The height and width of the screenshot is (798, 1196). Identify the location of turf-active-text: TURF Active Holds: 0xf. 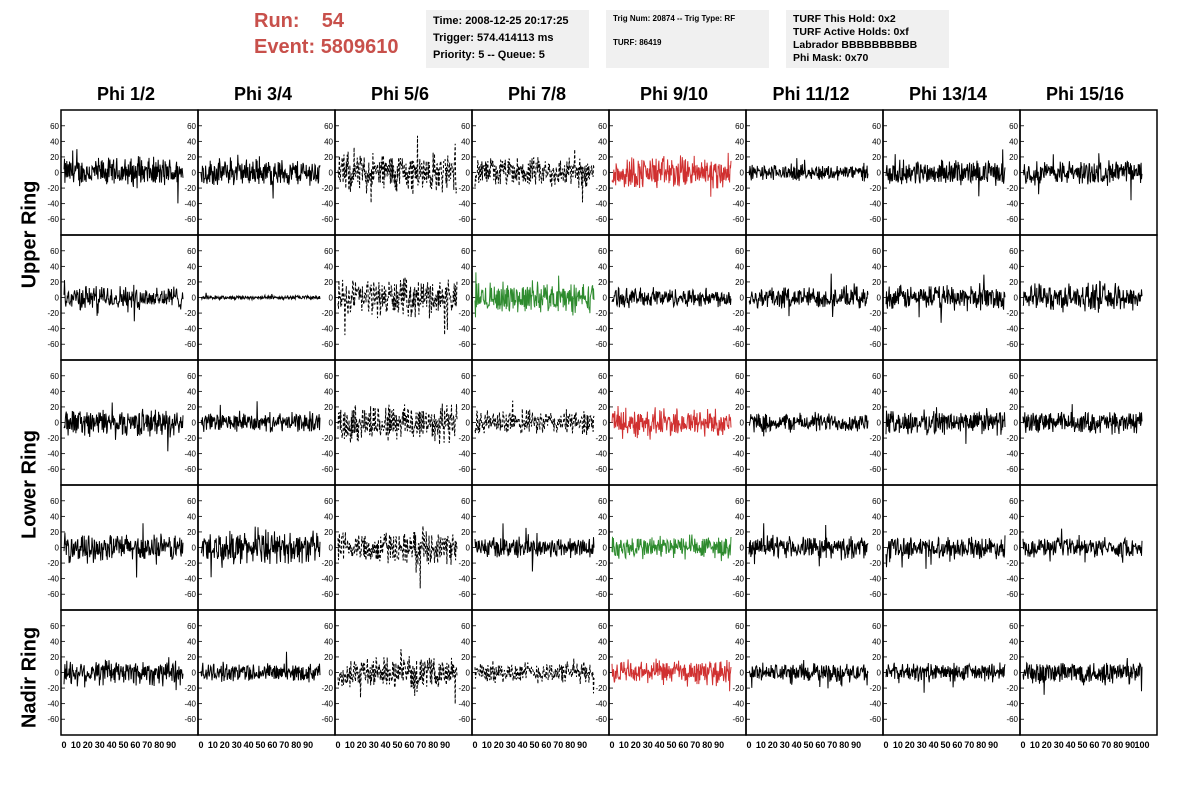
(851, 32).